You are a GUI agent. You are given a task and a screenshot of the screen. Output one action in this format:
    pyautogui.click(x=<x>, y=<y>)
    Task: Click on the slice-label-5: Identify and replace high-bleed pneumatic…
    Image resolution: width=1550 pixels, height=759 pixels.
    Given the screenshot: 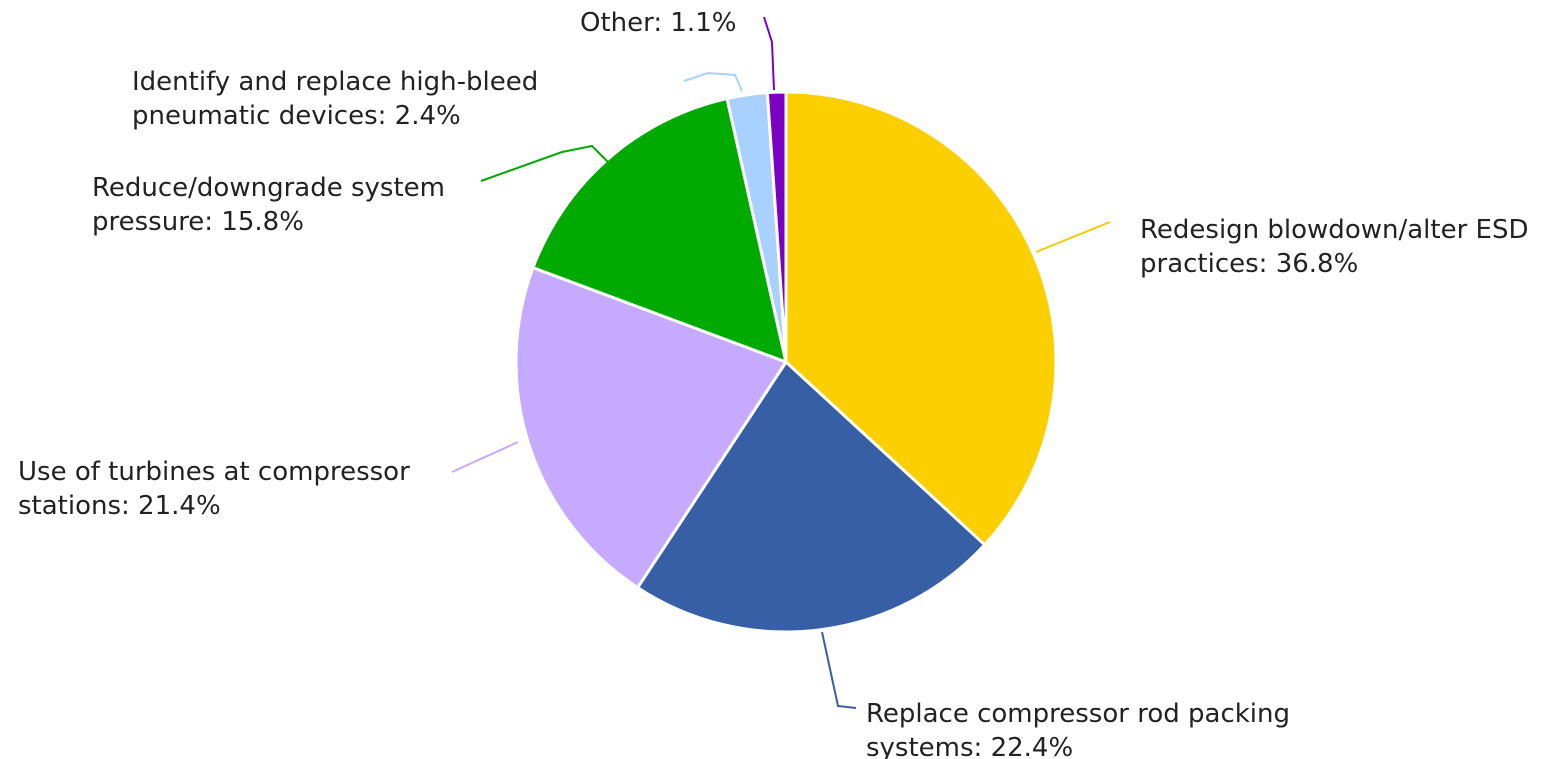 What is the action you would take?
    pyautogui.click(x=335, y=99)
    